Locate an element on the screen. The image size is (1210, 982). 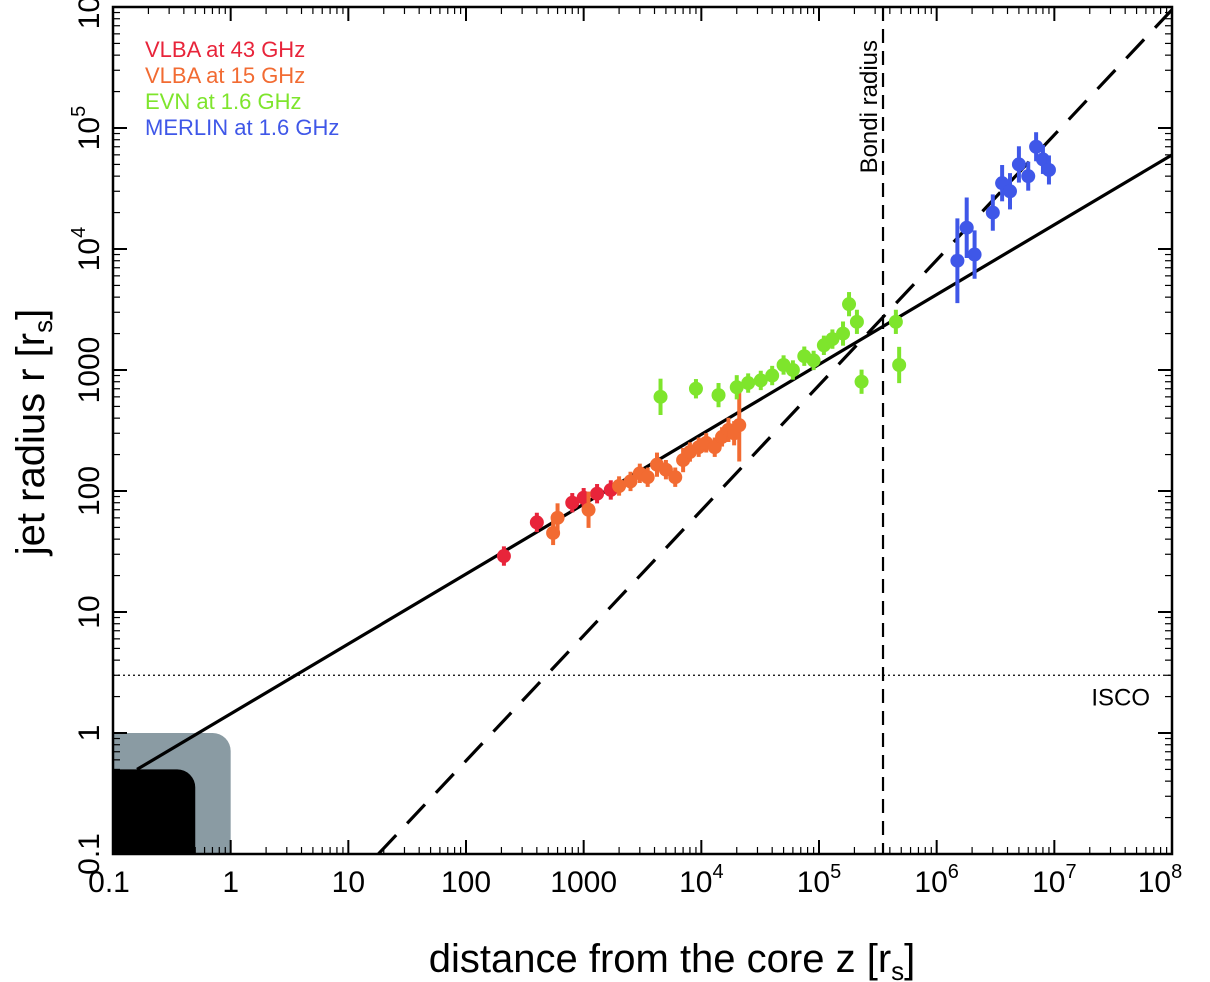
y-tick-label: 10⁴ is located at coordinates (87, 249).